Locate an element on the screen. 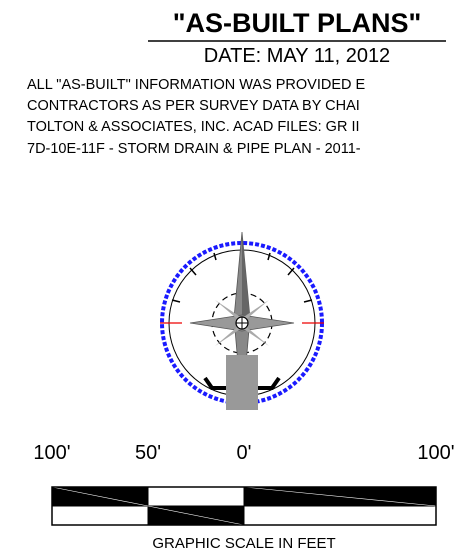 Image resolution: width=459 pixels, height=554 pixels. scale-label: 0' is located at coordinates (244, 453).